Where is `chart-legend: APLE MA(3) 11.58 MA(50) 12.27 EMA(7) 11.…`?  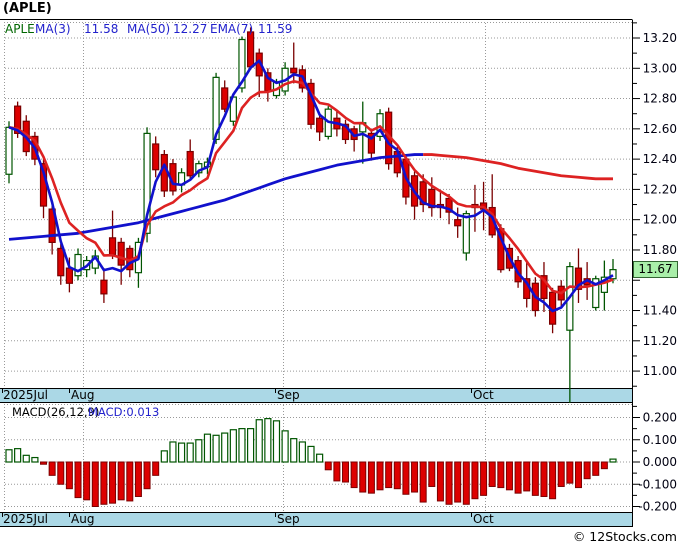 chart-legend: APLE MA(3) 11.58 MA(50) 12.27 EMA(7) 11.… is located at coordinates (200, 29).